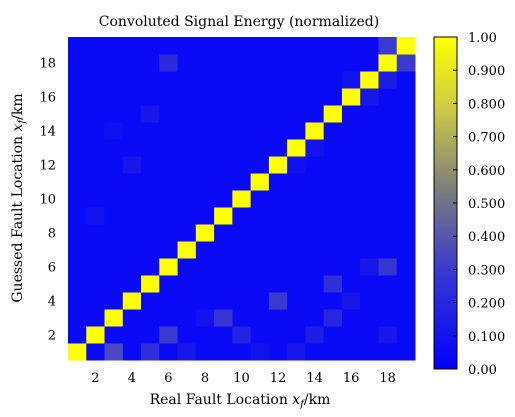 The image size is (515, 417). What do you see at coordinates (240, 401) in the screenshot?
I see `x-axis-label: Real Fault Location xf/km` at bounding box center [240, 401].